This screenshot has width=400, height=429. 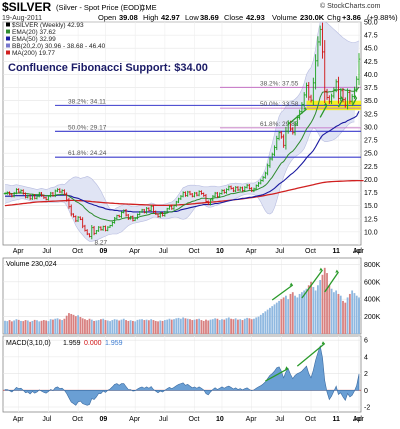 I want to click on legend-entry: MA(200) 19.77, so click(x=33, y=53).